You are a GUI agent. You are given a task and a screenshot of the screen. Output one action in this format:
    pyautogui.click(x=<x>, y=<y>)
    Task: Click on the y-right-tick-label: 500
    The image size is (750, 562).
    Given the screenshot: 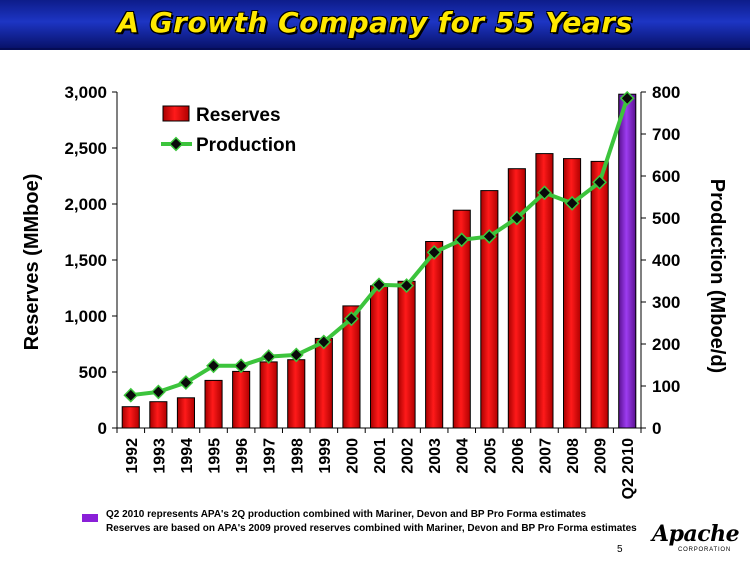 What is the action you would take?
    pyautogui.click(x=666, y=218)
    